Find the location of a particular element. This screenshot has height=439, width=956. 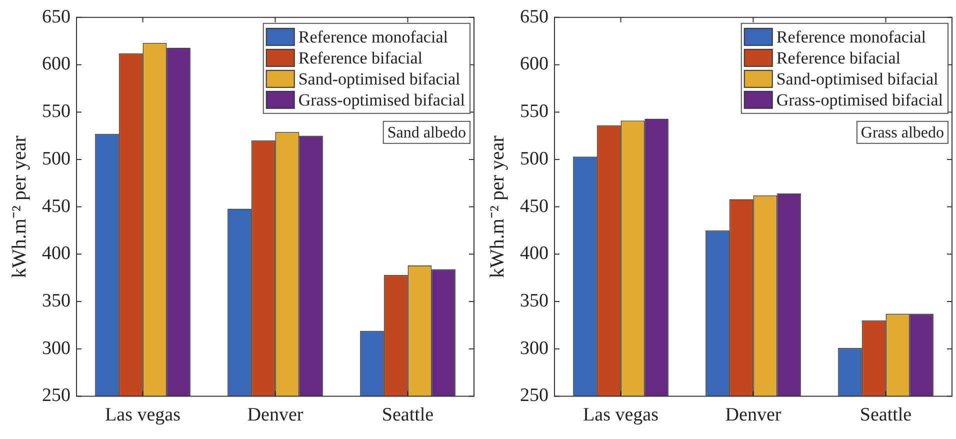

annotation: Grass albedo is located at coordinates (902, 133).